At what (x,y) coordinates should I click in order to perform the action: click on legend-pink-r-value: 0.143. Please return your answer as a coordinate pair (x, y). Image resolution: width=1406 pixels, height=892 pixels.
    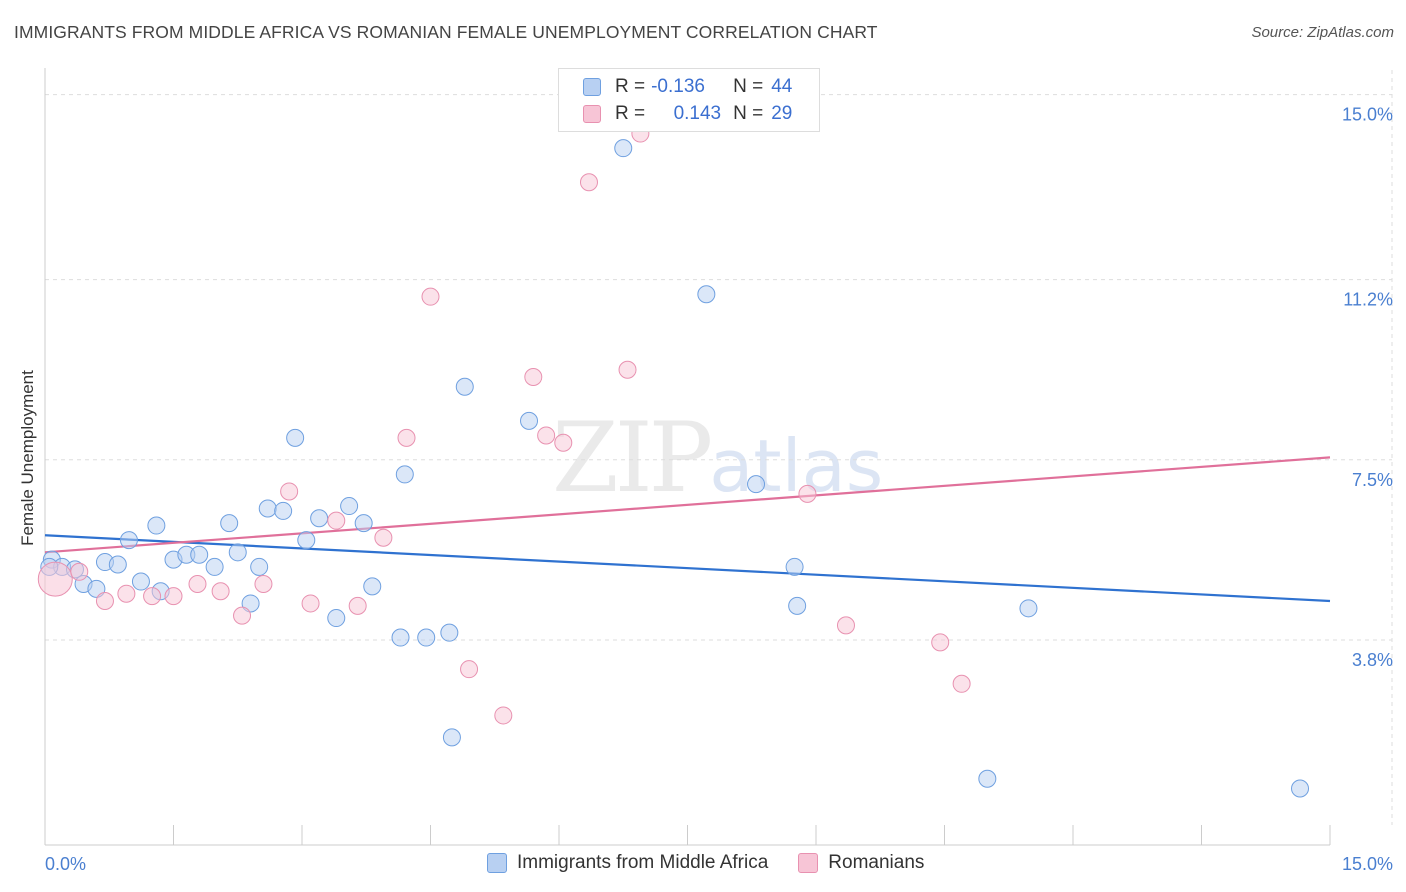
    Looking at the image, I should click on (697, 113).